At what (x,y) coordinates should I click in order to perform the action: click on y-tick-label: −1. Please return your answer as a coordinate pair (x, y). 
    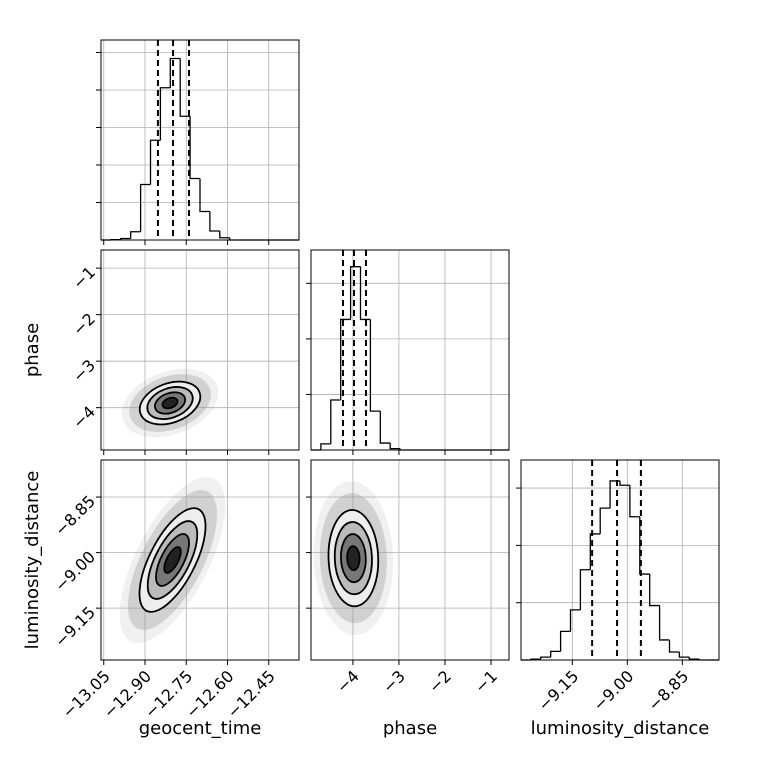
    Looking at the image, I should click on (84, 278).